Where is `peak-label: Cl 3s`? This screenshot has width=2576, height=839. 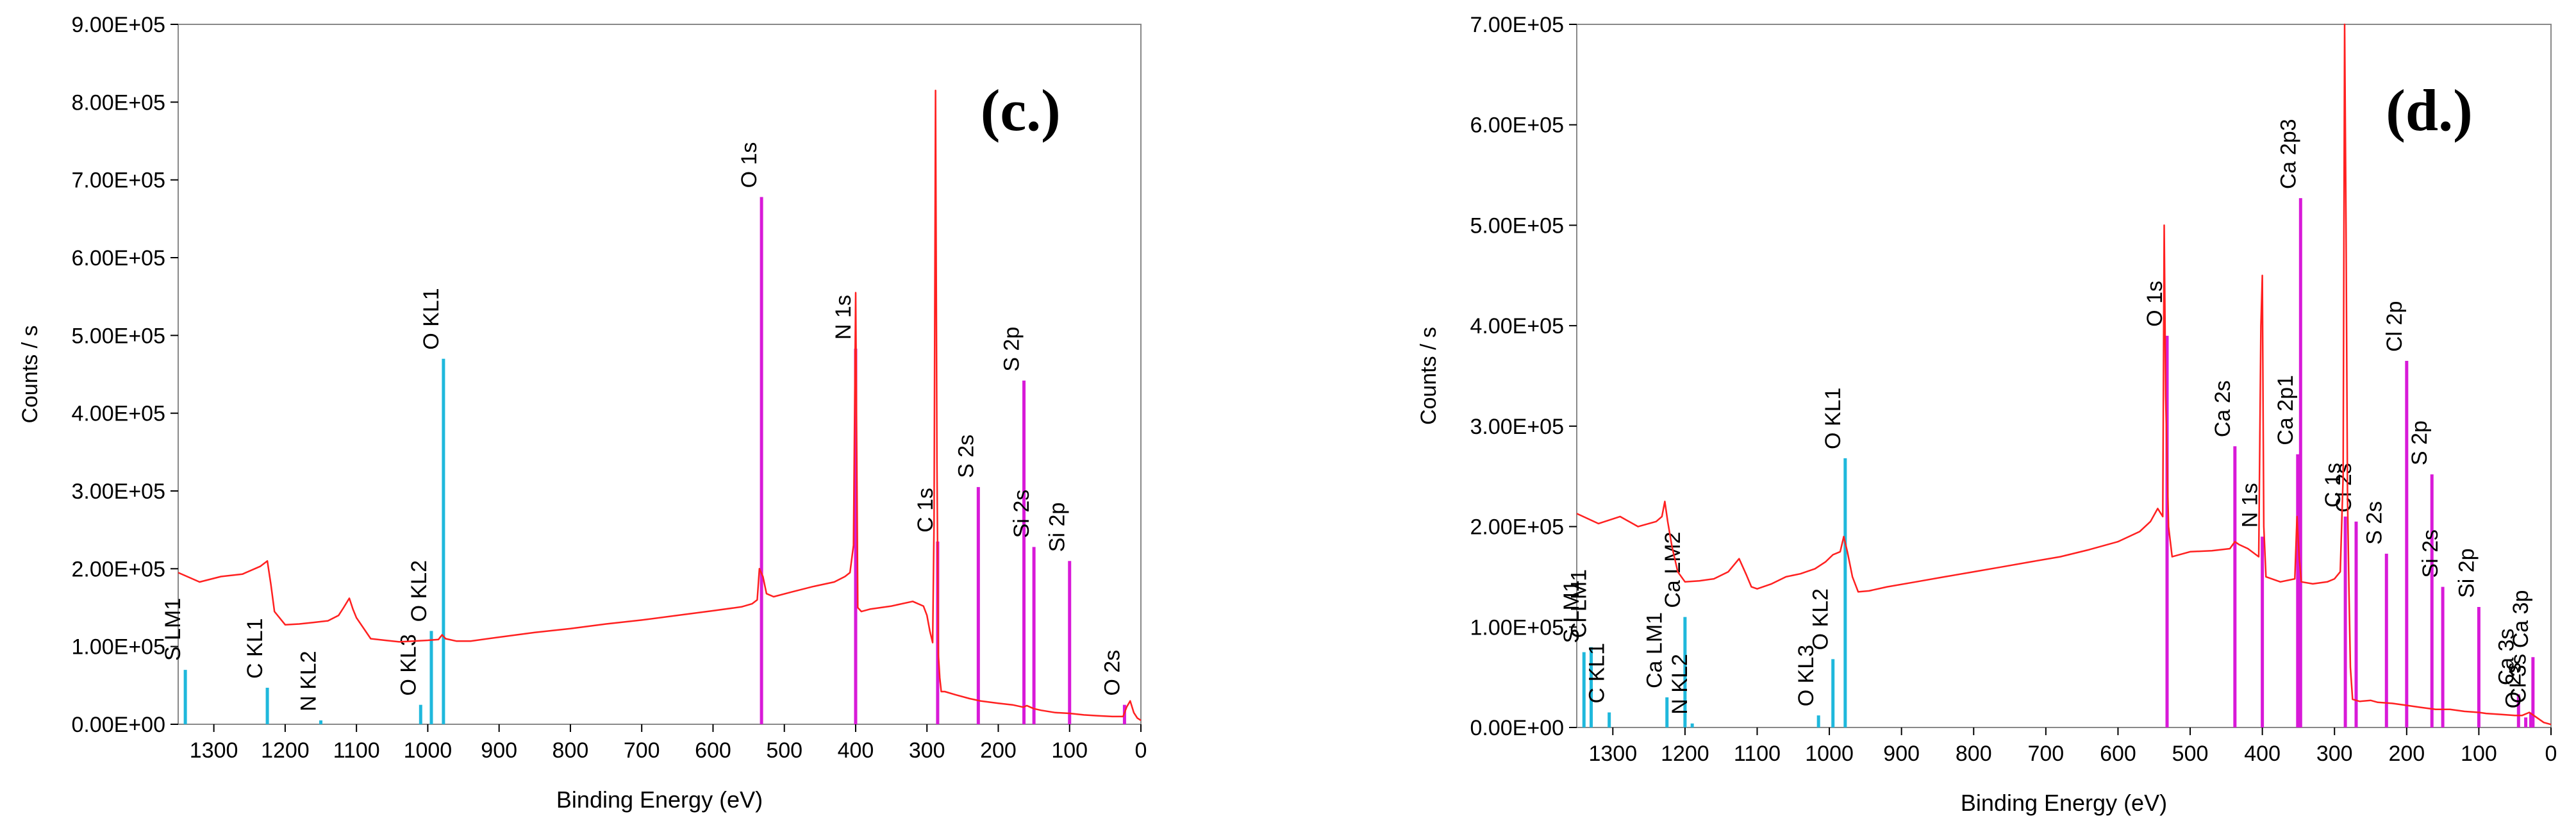
peak-label: Cl 3s is located at coordinates (2518, 679).